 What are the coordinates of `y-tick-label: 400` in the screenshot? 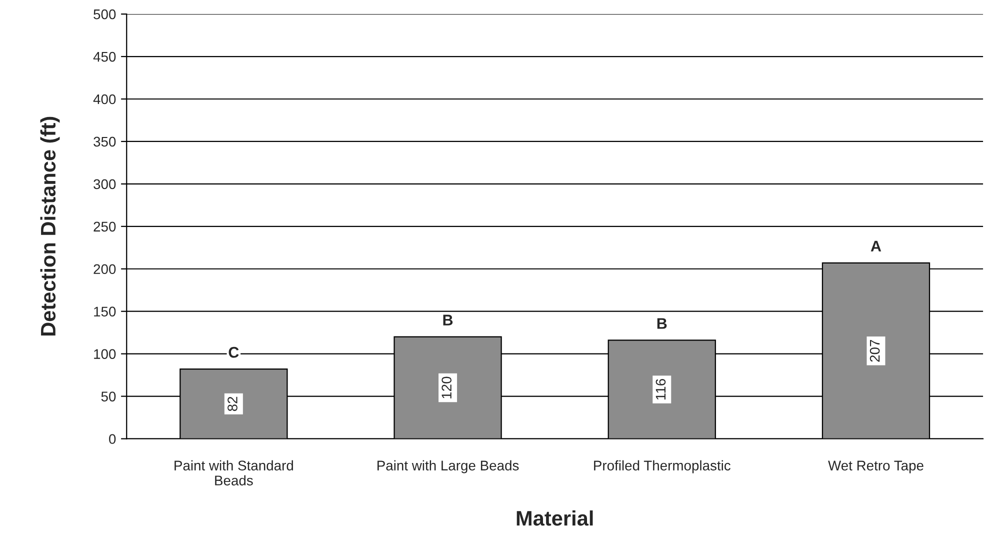 It's located at (104, 99).